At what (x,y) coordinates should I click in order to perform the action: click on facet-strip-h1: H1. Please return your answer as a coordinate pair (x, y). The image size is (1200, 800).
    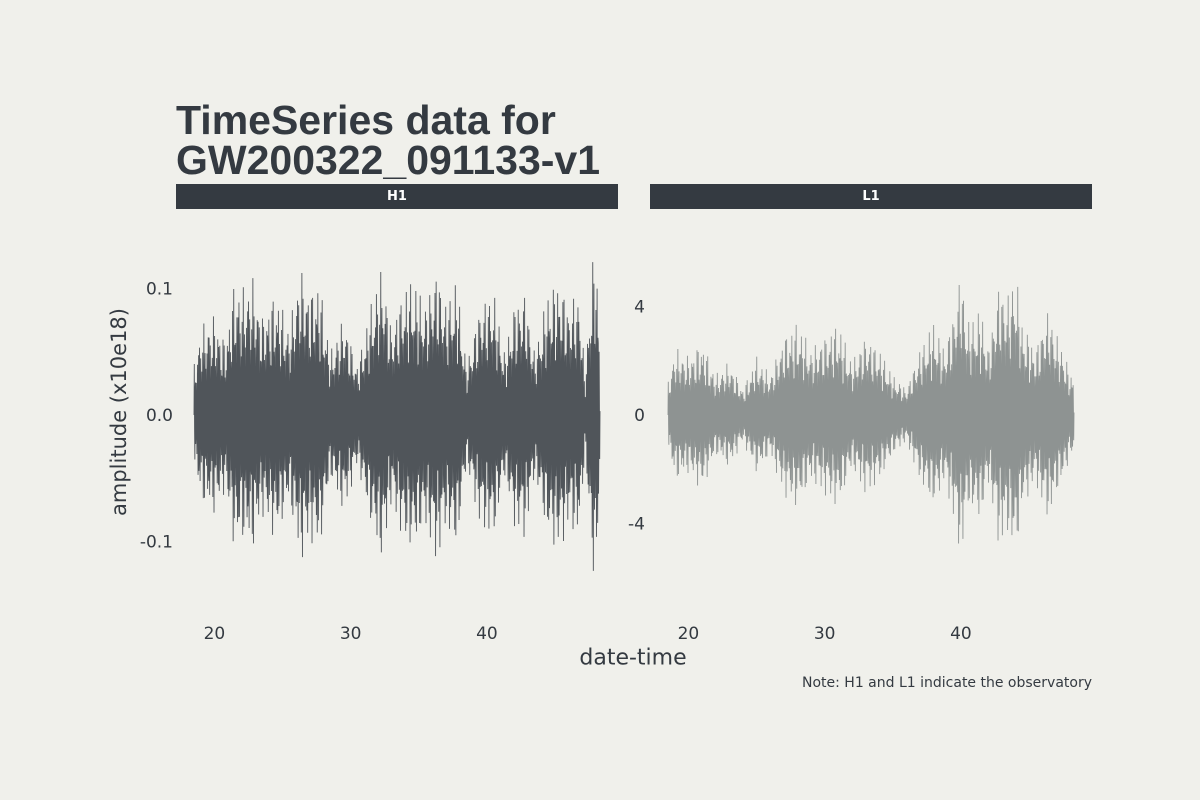
    Looking at the image, I should click on (397, 196).